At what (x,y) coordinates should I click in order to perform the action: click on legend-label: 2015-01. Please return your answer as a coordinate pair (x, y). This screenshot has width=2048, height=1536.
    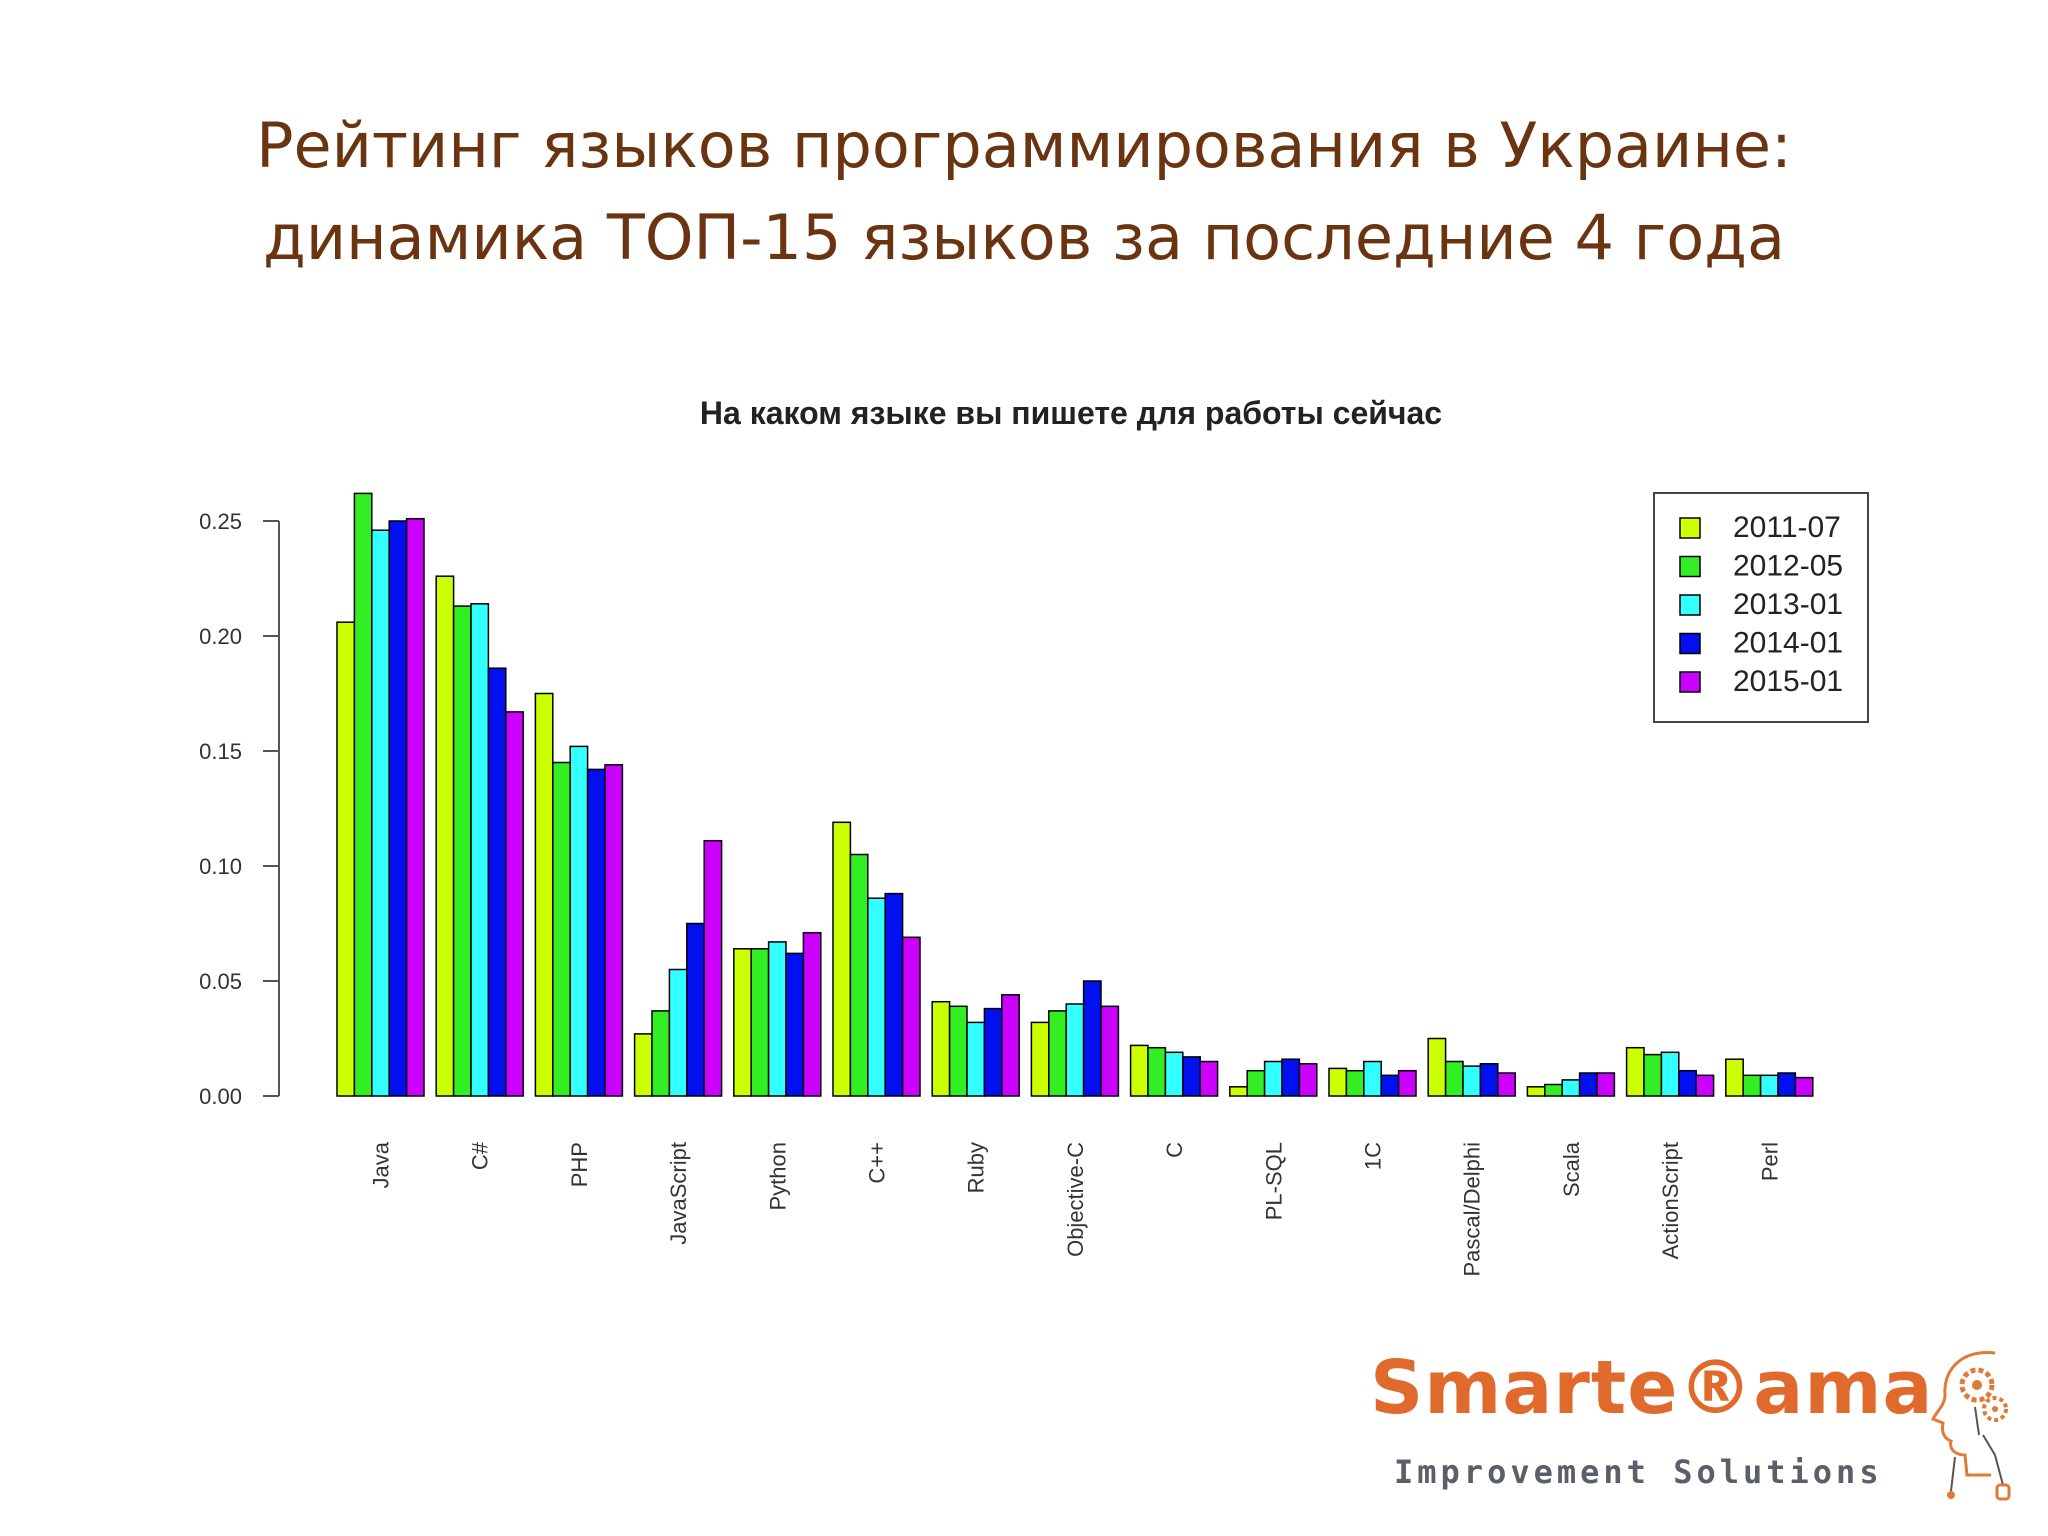
    Looking at the image, I should click on (1788, 681).